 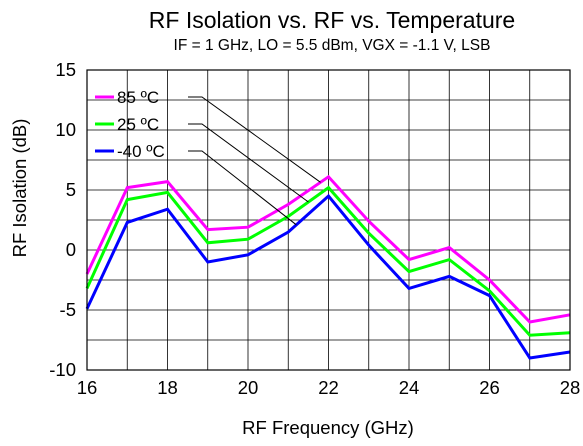 I want to click on x-tick-label: 16, so click(x=87, y=387).